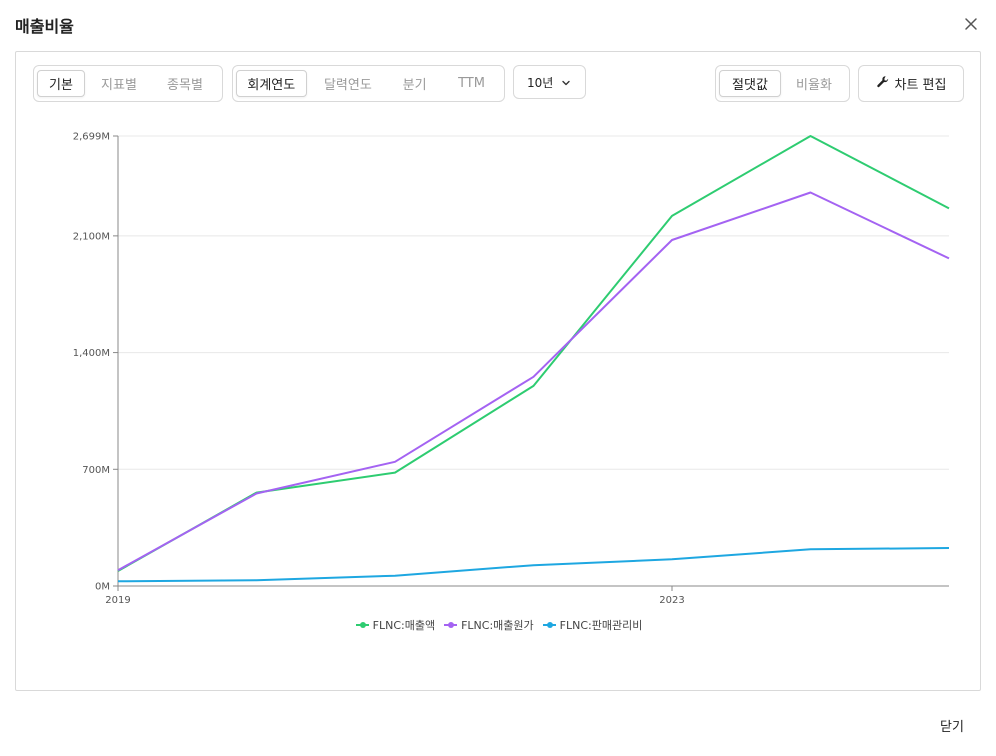 The height and width of the screenshot is (756, 996). Describe the element at coordinates (782, 83) in the screenshot. I see `value-mode-group: 절댓값 비율화` at that location.